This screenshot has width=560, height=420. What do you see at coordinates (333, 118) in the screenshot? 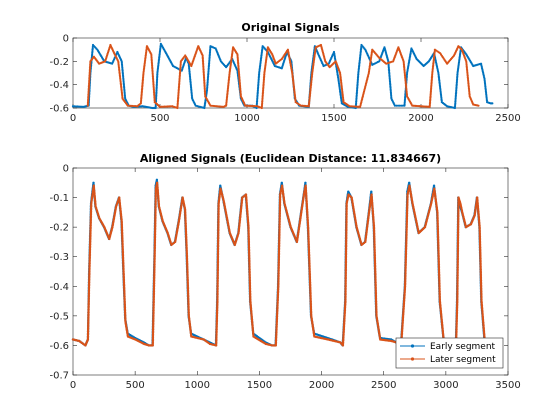
I see `original-signals-xtick-label: 1500` at bounding box center [333, 118].